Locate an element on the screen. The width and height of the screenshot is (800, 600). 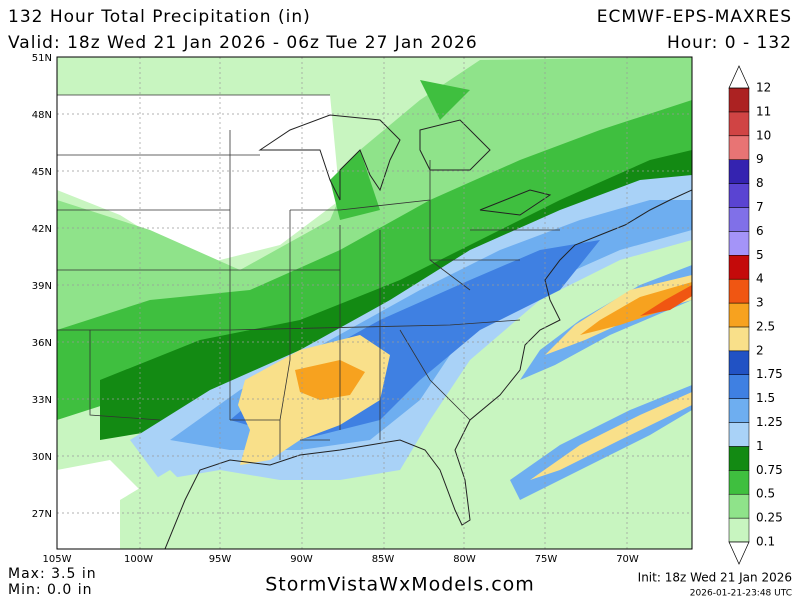
legend-label: 2.5 is located at coordinates (765, 326).